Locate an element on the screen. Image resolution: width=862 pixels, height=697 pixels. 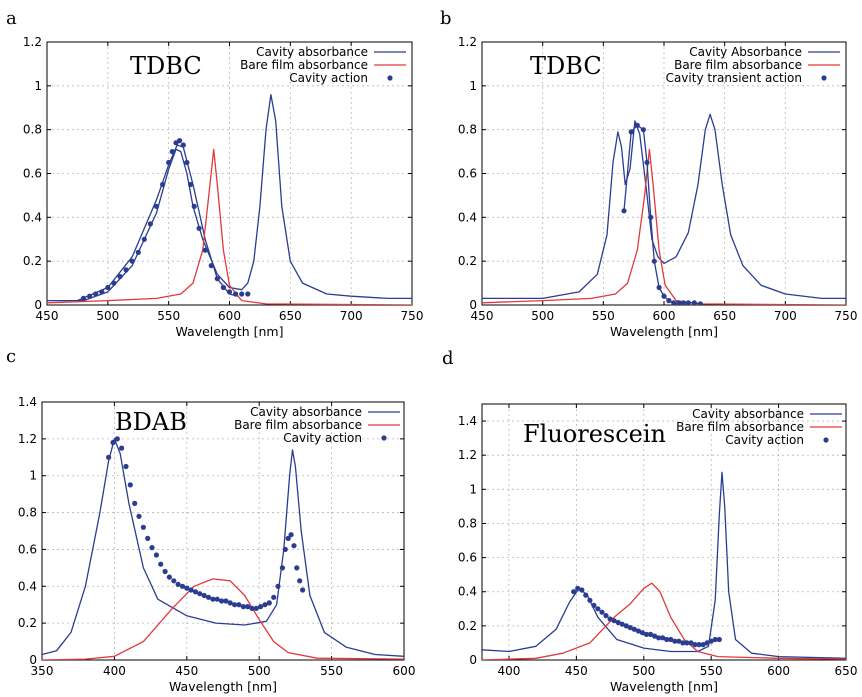
x-tick-label: 600 is located at coordinates (404, 671).